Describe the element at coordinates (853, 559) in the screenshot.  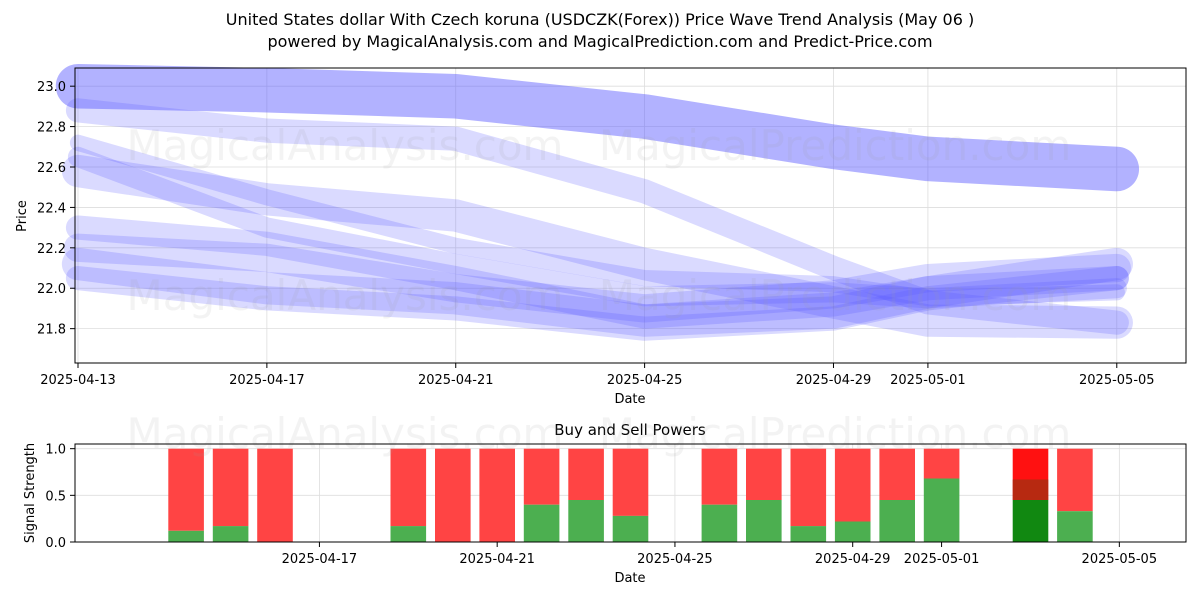
I see `power-x-tick-label: 2025-04-29` at that location.